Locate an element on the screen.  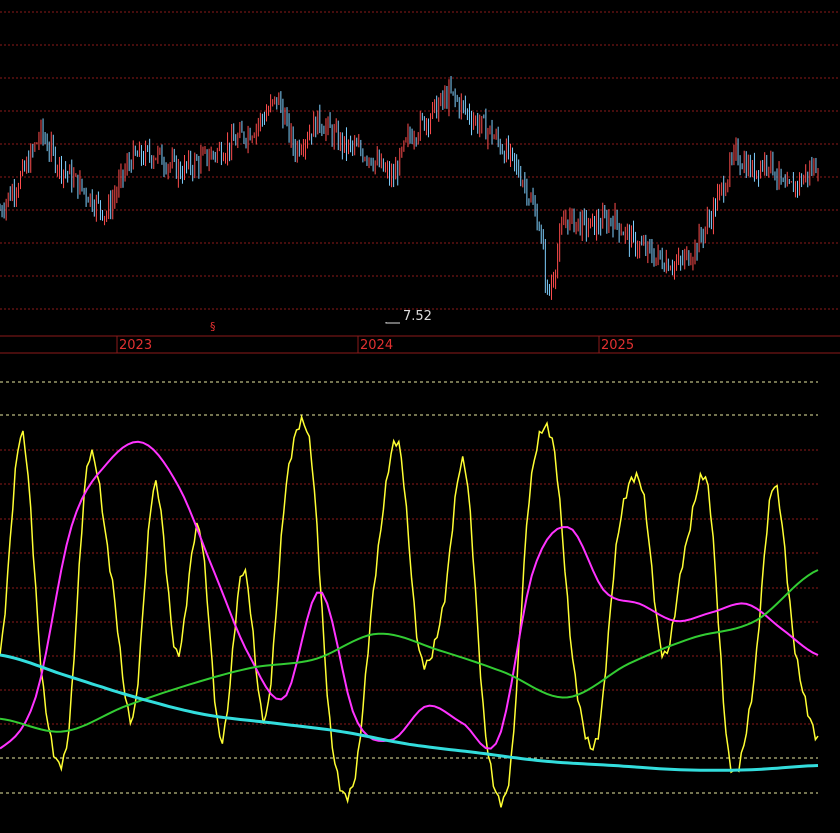
year-label-2023: 2023 is located at coordinates (135, 345).